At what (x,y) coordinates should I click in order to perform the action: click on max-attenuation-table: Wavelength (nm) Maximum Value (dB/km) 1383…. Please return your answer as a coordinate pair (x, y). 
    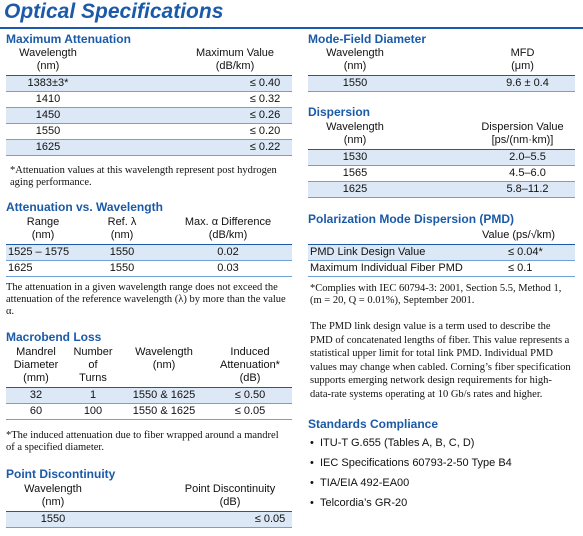
    Looking at the image, I should click on (149, 101).